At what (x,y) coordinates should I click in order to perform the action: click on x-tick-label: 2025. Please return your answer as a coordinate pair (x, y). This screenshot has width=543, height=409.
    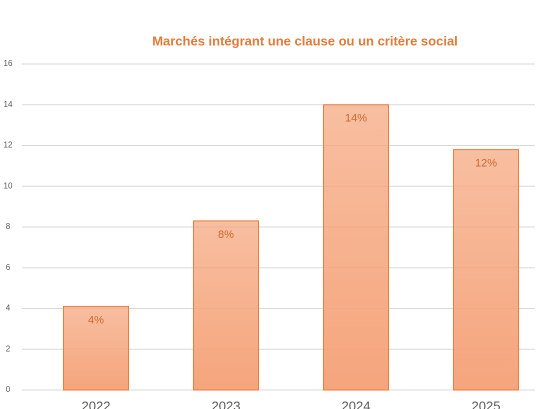
    Looking at the image, I should click on (486, 403).